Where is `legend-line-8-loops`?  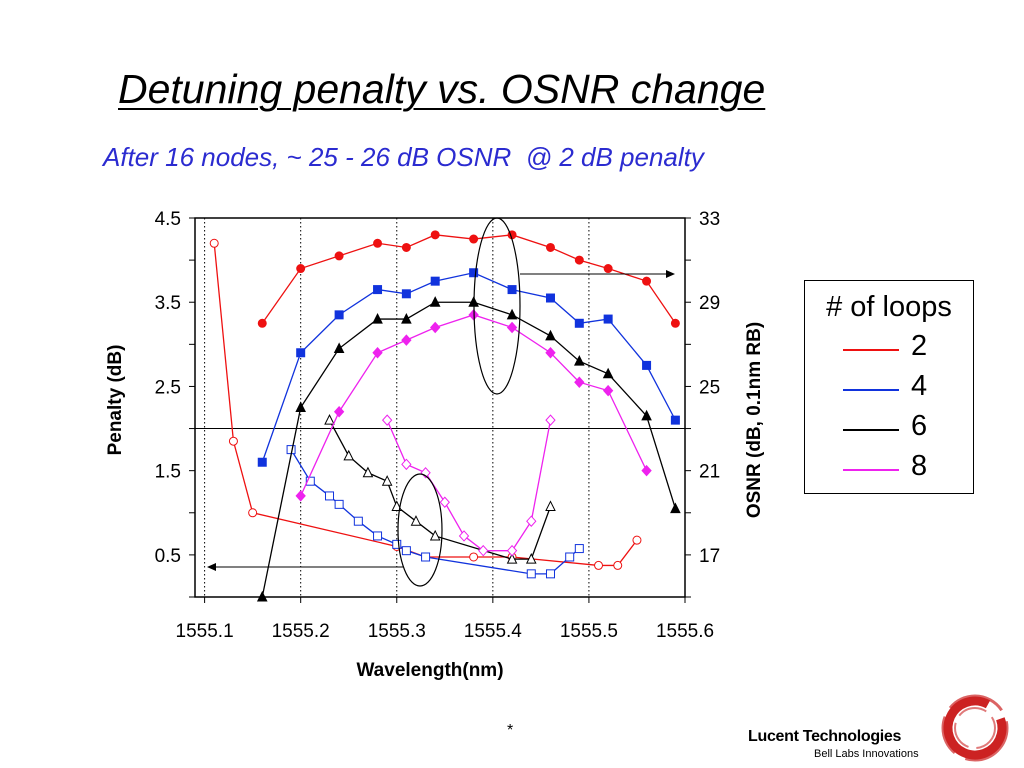
legend-line-8-loops is located at coordinates (871, 470).